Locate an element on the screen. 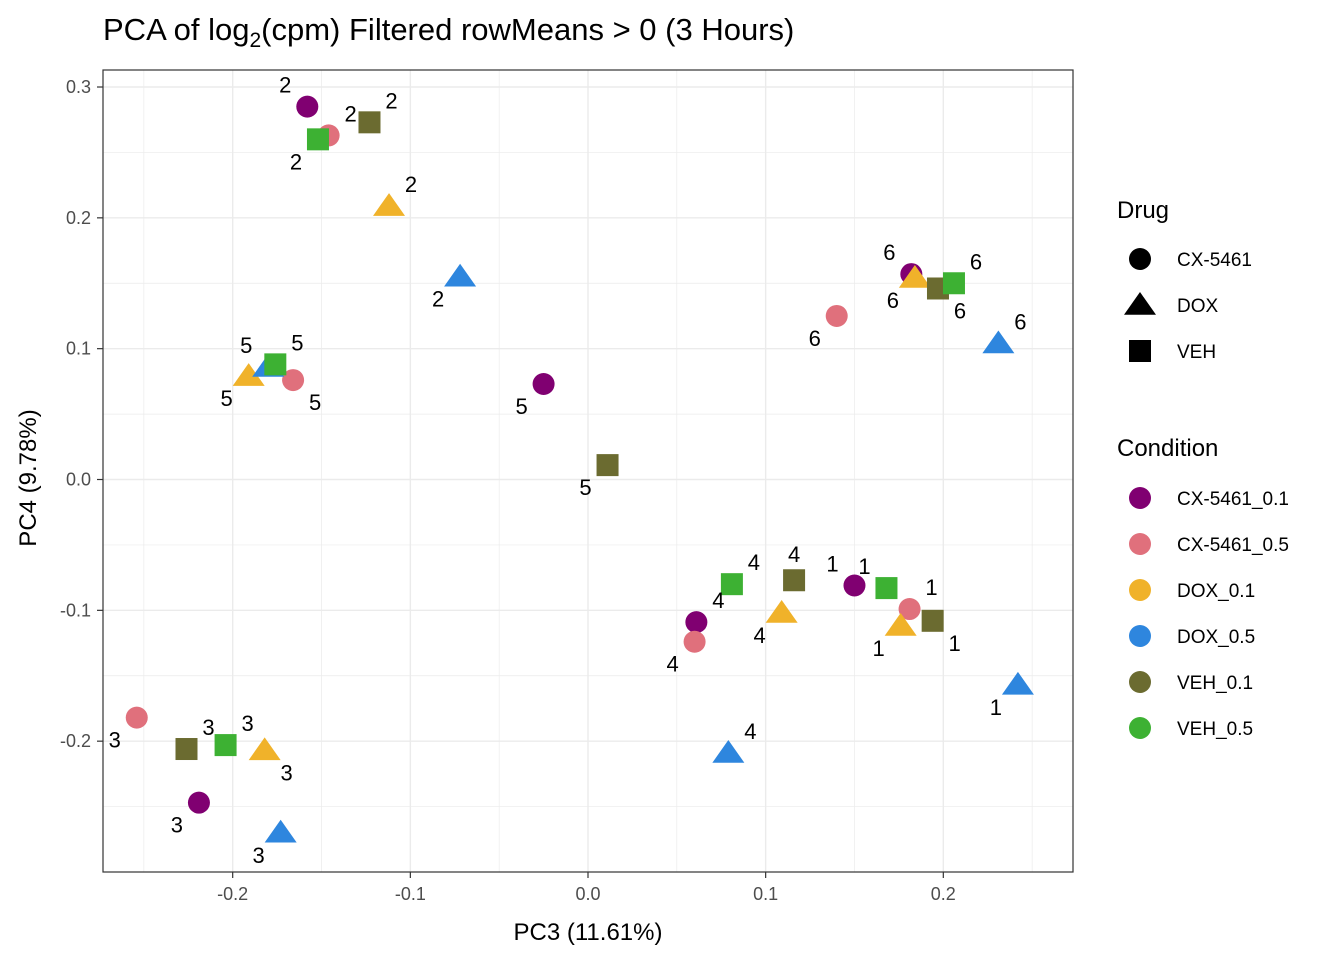 This screenshot has height=960, width=1344. y-axis-title: PC4 (9.78%) is located at coordinates (28, 477).